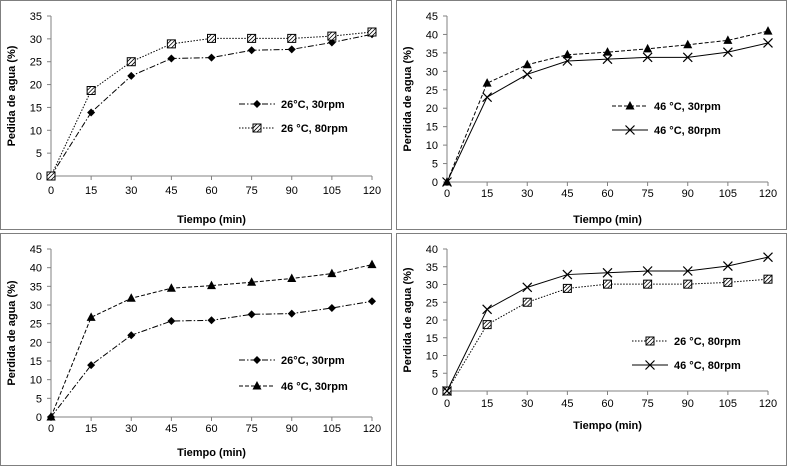  I want to click on y-tick-label: 20, so click(36, 343).